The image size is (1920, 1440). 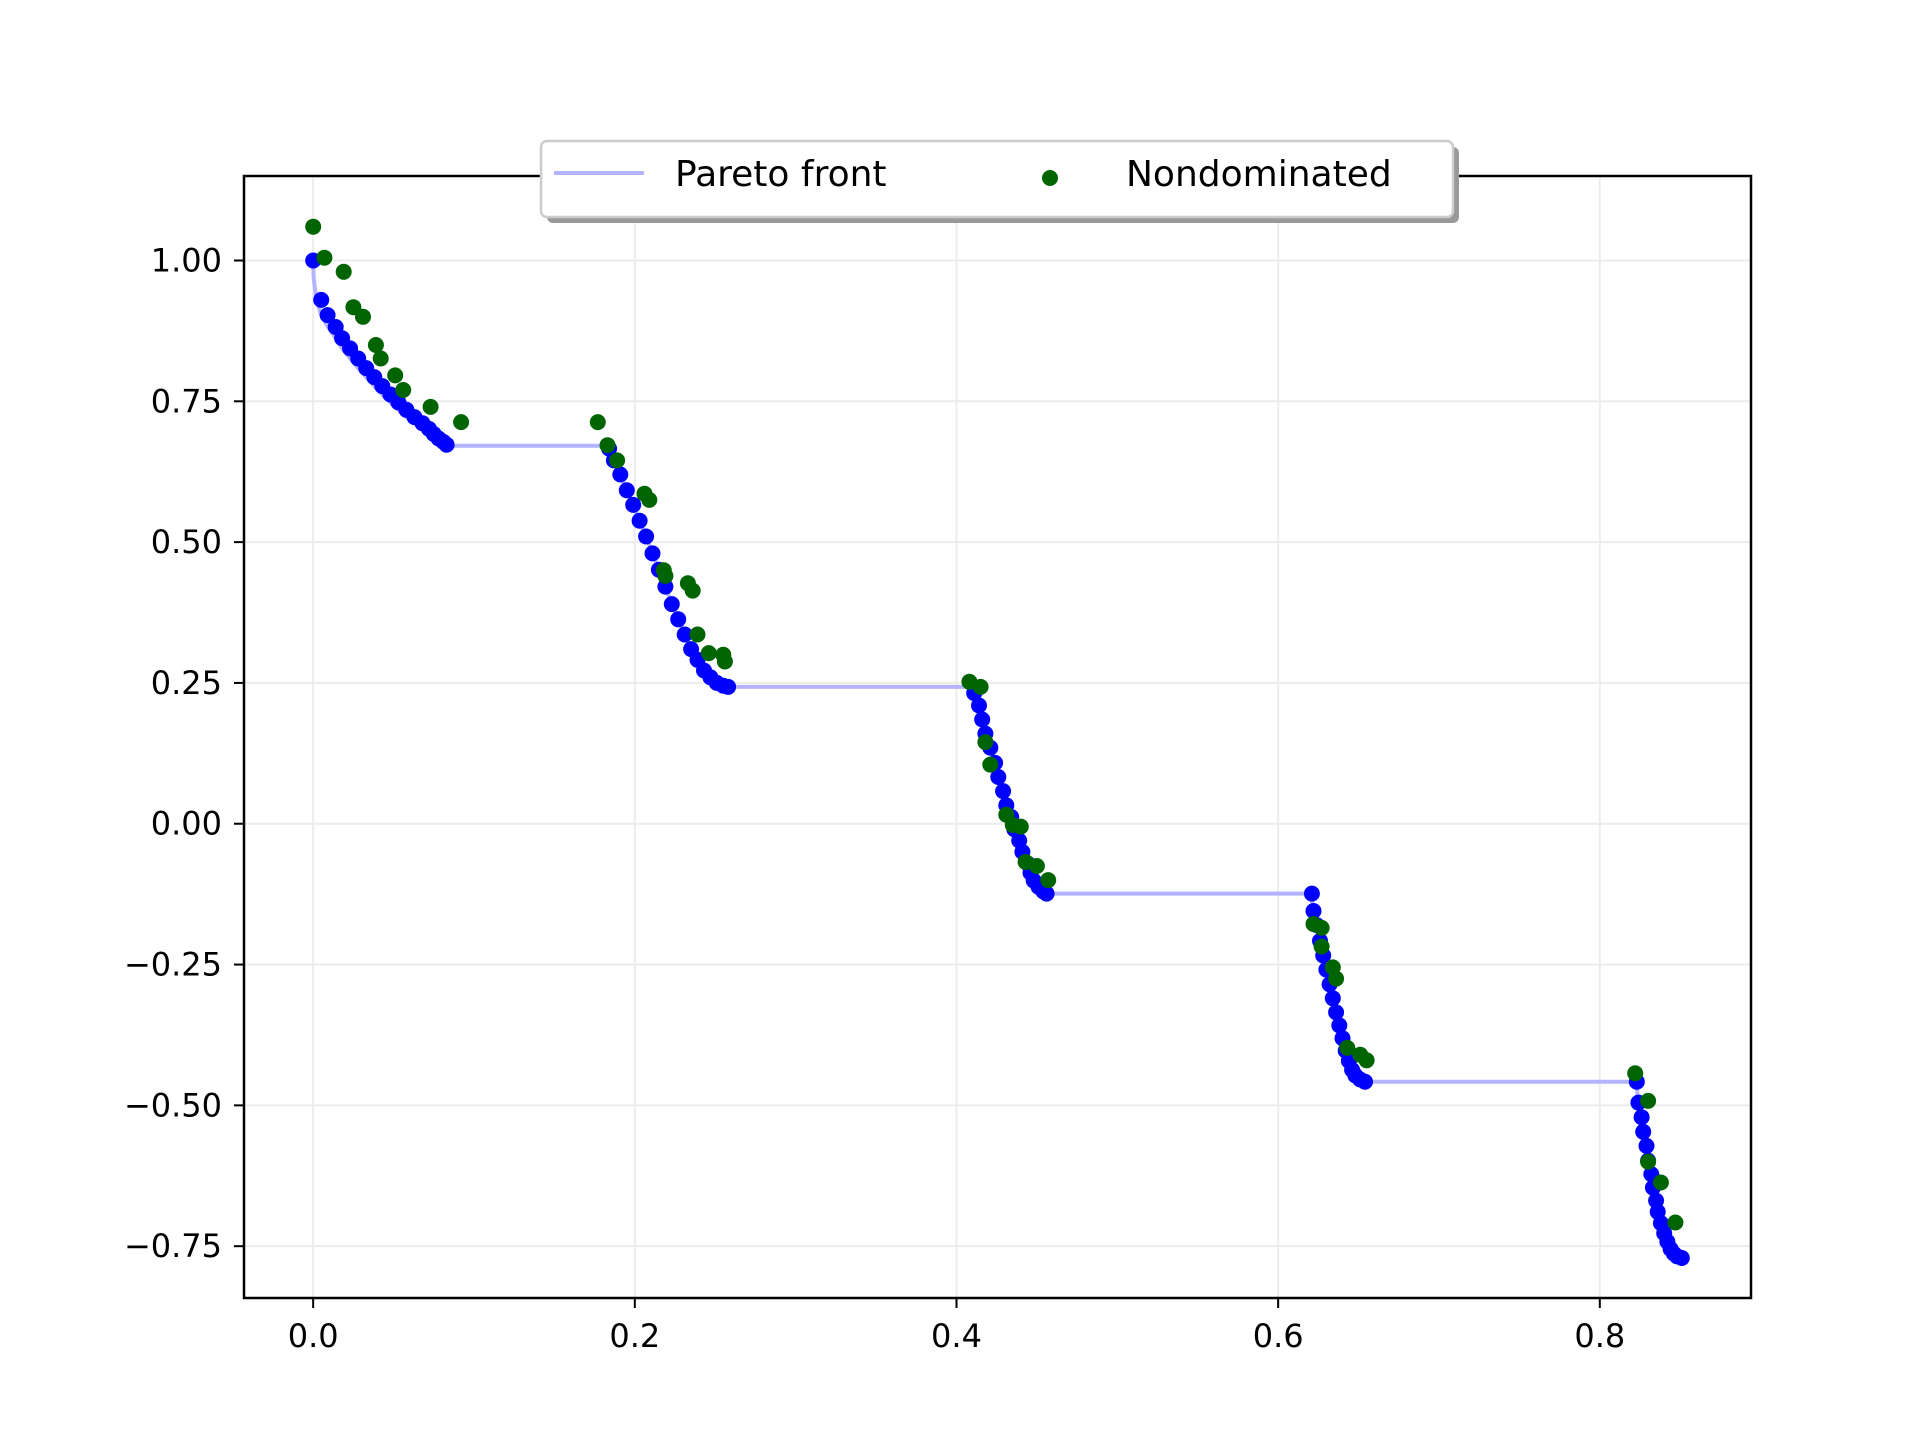 What do you see at coordinates (186, 824) in the screenshot?
I see `y-tick-label: 0.00` at bounding box center [186, 824].